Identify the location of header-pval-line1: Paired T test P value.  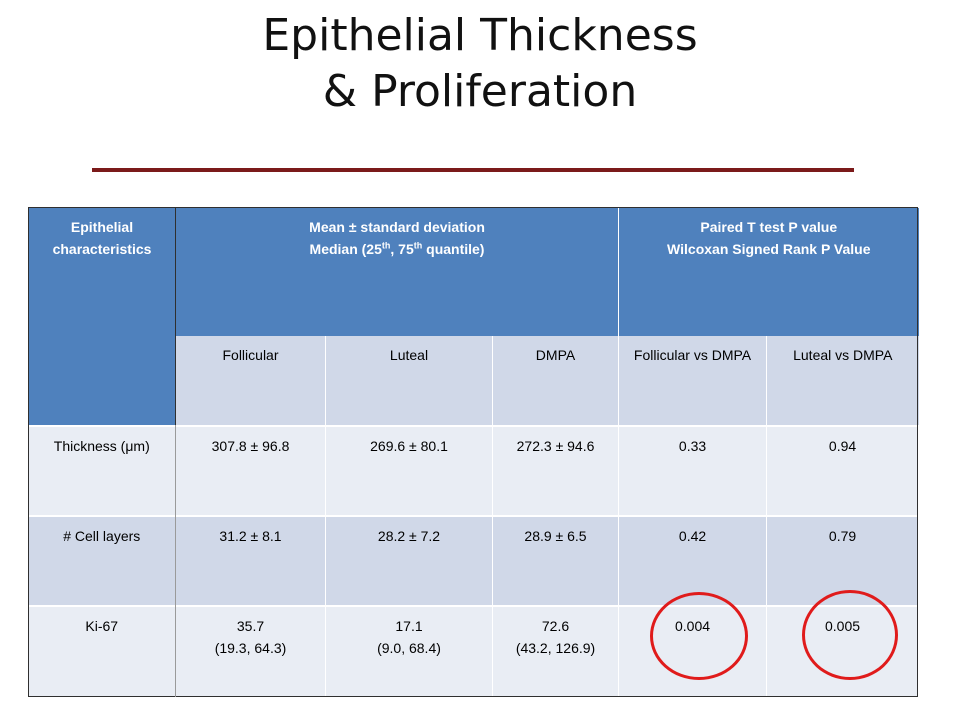
(769, 226).